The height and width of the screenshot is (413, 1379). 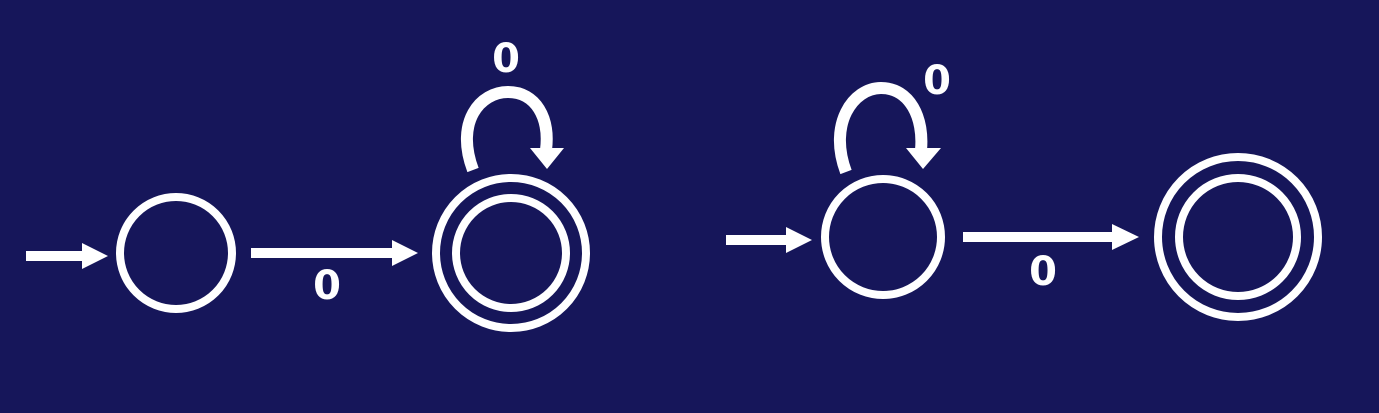 What do you see at coordinates (512, 129) in the screenshot?
I see `self-loop-1-q1` at bounding box center [512, 129].